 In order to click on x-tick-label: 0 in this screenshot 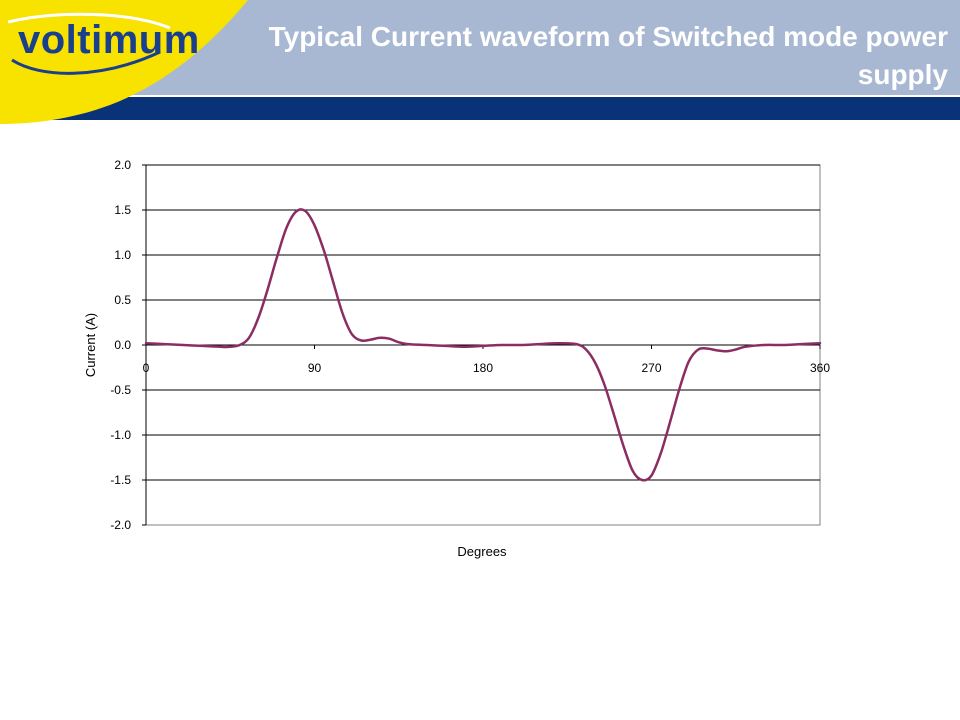, I will do `click(146, 368)`.